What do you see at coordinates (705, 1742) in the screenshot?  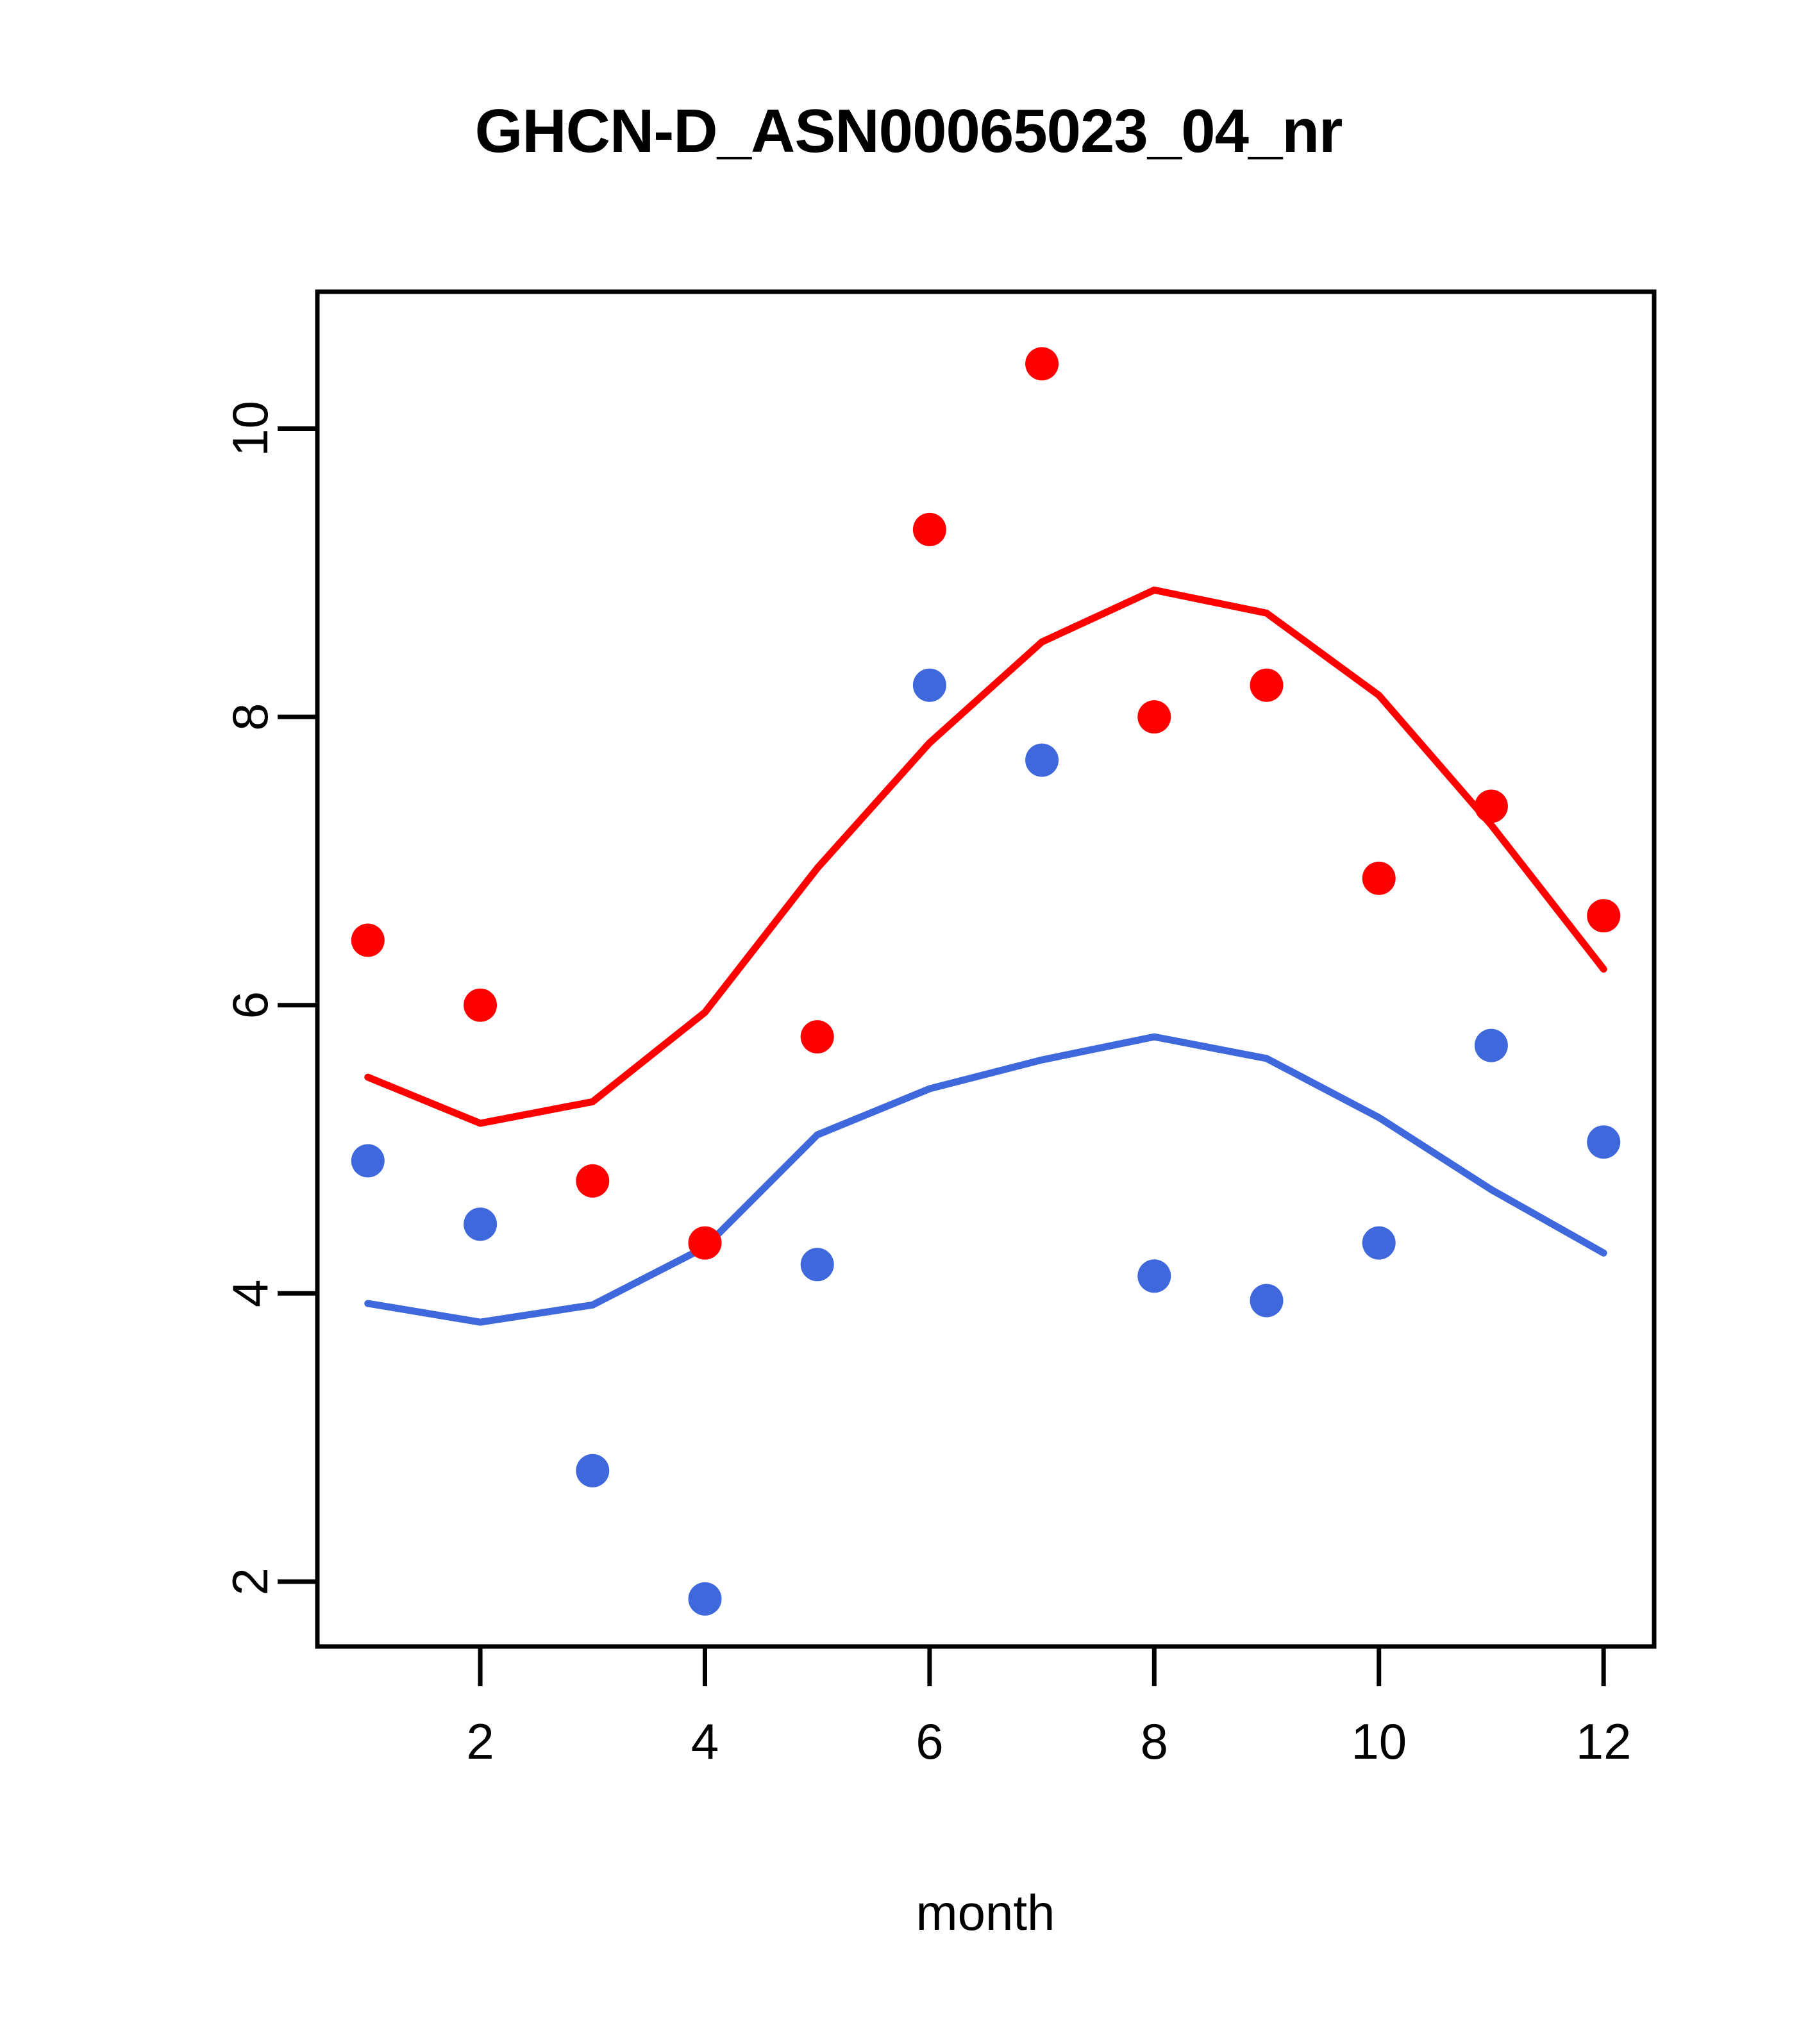 I see `x-tick-label: 4` at bounding box center [705, 1742].